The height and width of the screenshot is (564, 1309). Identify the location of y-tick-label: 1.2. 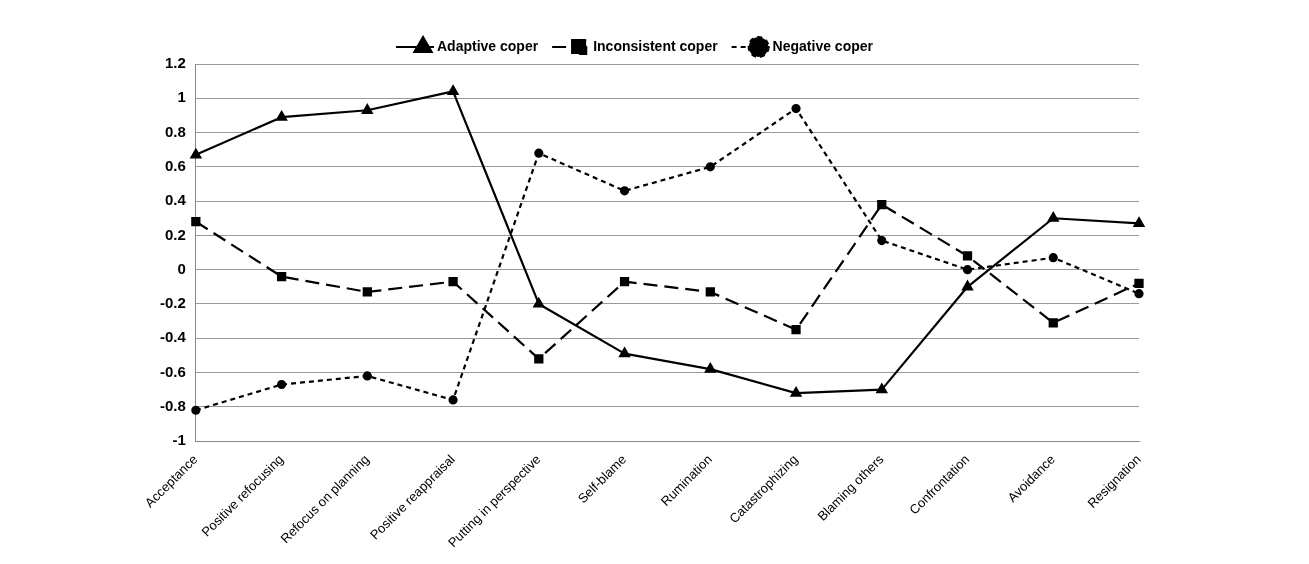
(175, 63).